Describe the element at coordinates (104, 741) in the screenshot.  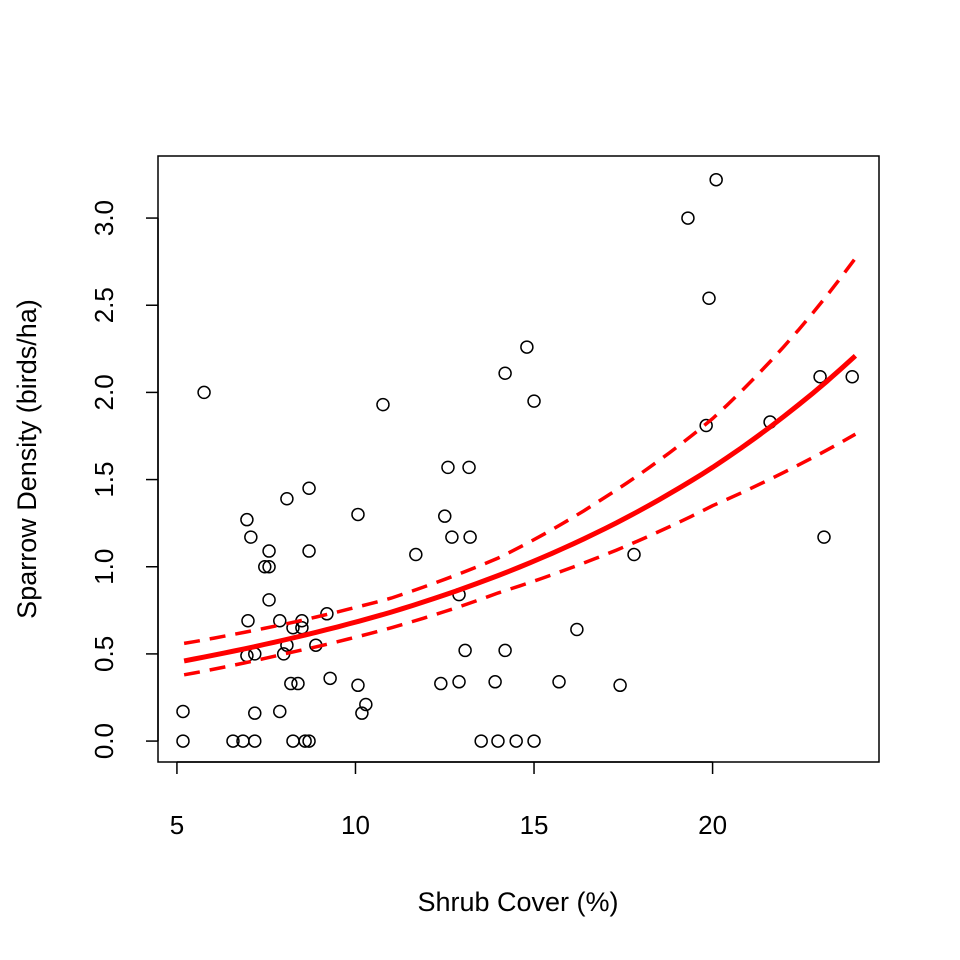
I see `y-tick-label: 0.0` at that location.